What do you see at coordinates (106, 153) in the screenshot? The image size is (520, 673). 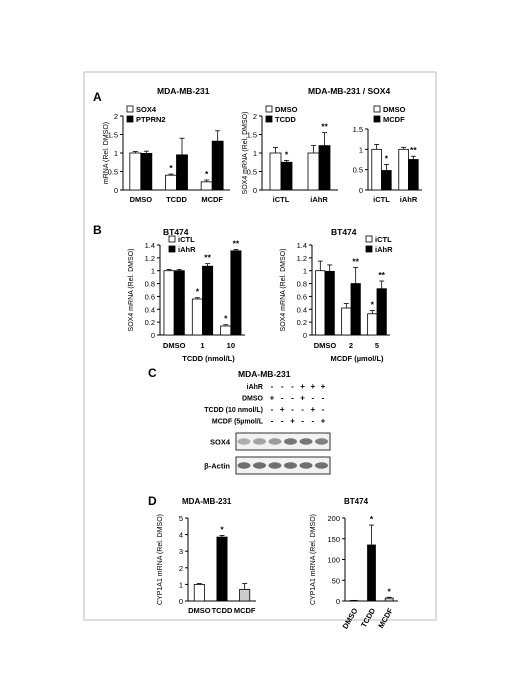 I see `y-axis-label: mRNA (Rel. DMSO)` at bounding box center [106, 153].